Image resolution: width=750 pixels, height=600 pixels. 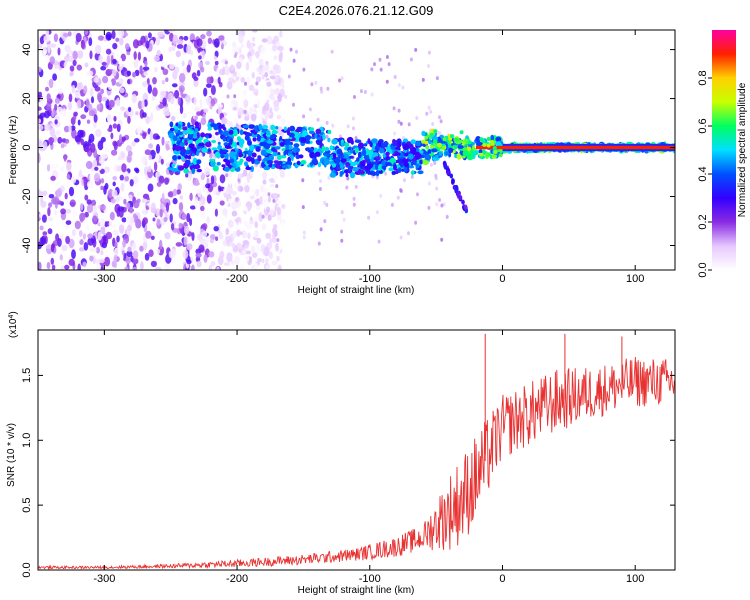 I want to click on x-tick-label: -200, so click(x=237, y=579).